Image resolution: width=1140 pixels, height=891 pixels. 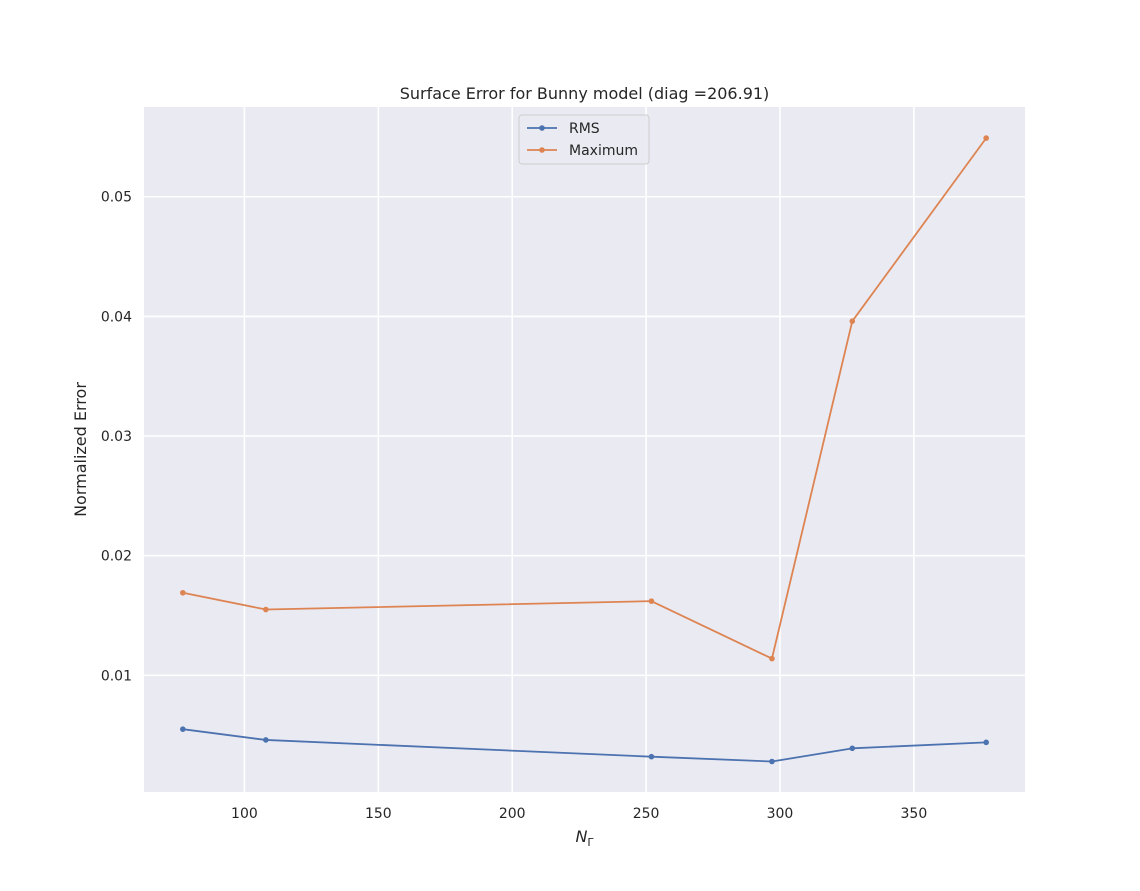 What do you see at coordinates (579, 814) in the screenshot?
I see `x-ticks: 100 150 200 250 300 350` at bounding box center [579, 814].